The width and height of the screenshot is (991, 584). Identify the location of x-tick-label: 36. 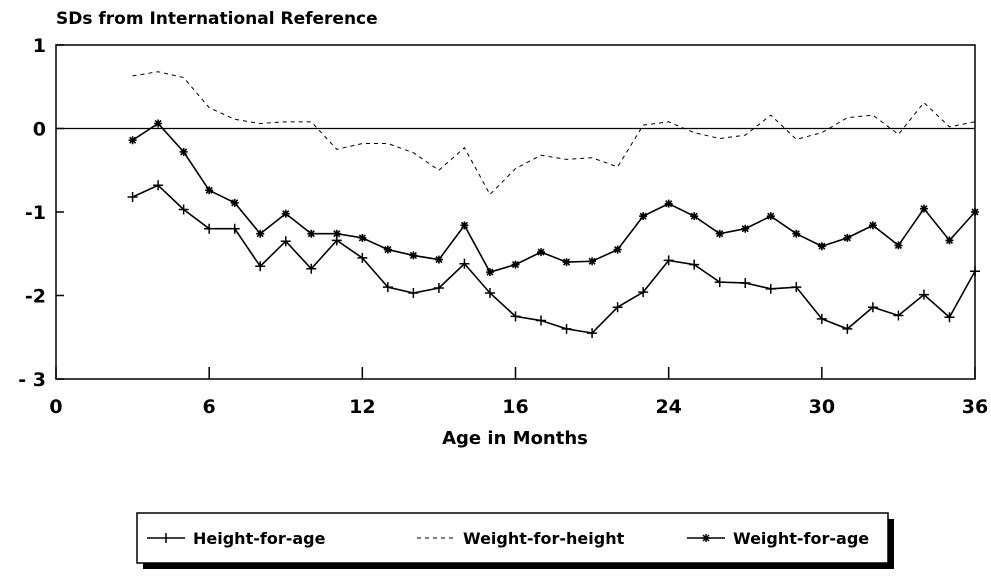
(975, 407).